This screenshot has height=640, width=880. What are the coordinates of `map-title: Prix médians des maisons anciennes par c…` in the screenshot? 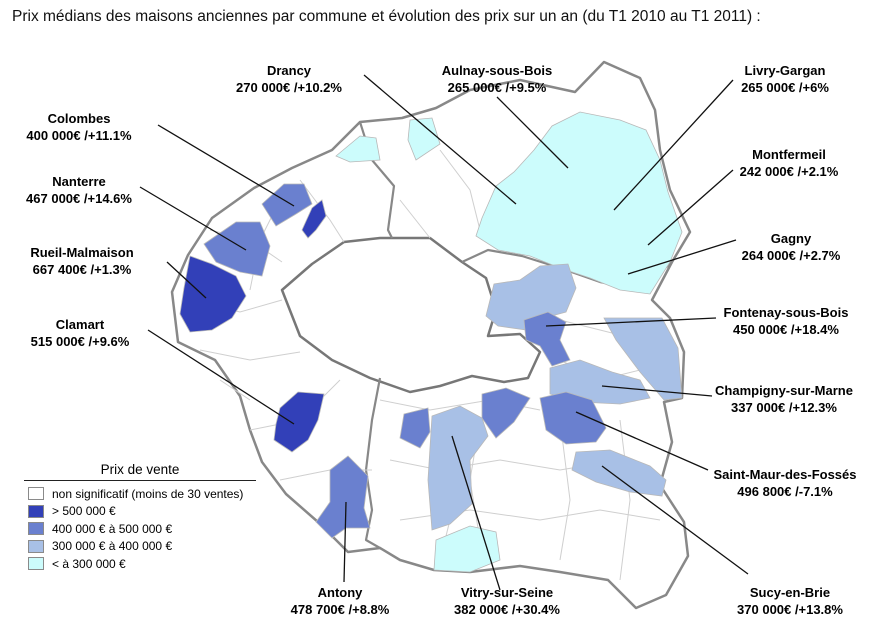 It's located at (386, 16).